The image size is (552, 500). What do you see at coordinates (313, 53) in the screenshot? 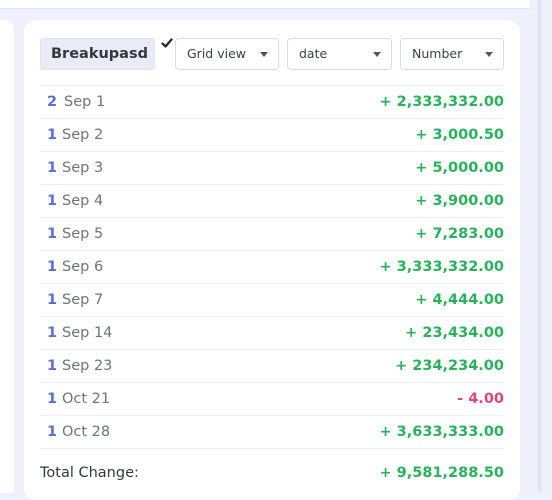
I see `group-by-select-value: date` at bounding box center [313, 53].